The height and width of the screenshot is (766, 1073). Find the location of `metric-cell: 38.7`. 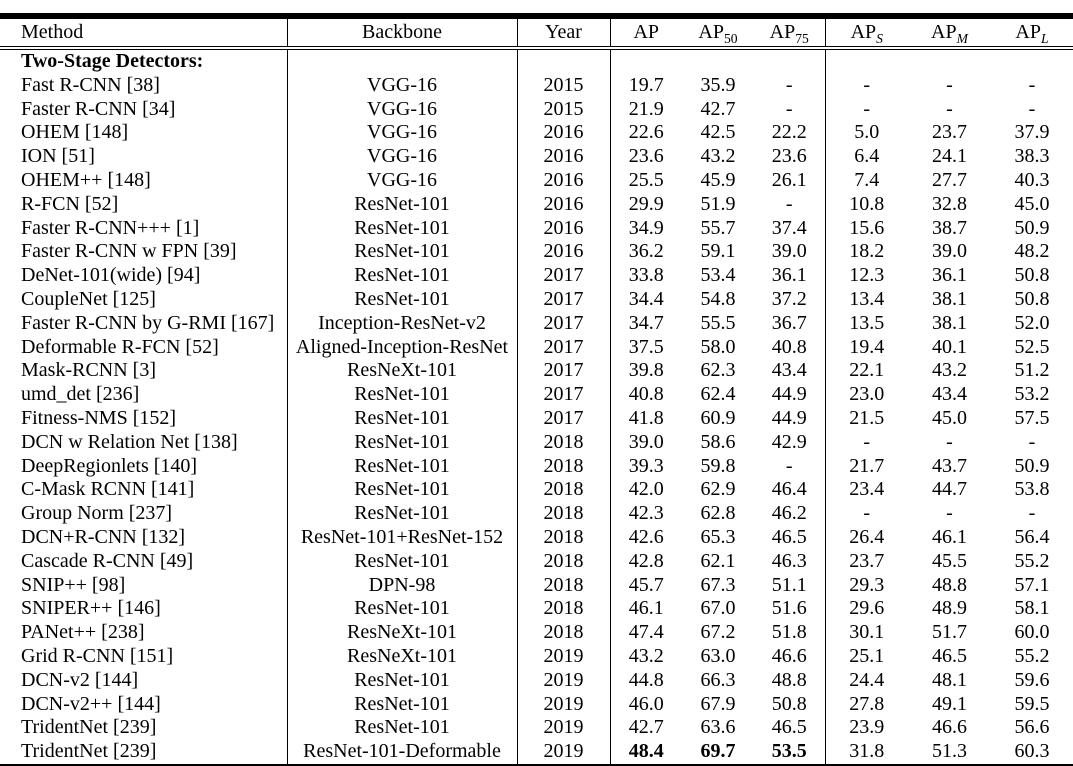

metric-cell: 38.7 is located at coordinates (949, 227).